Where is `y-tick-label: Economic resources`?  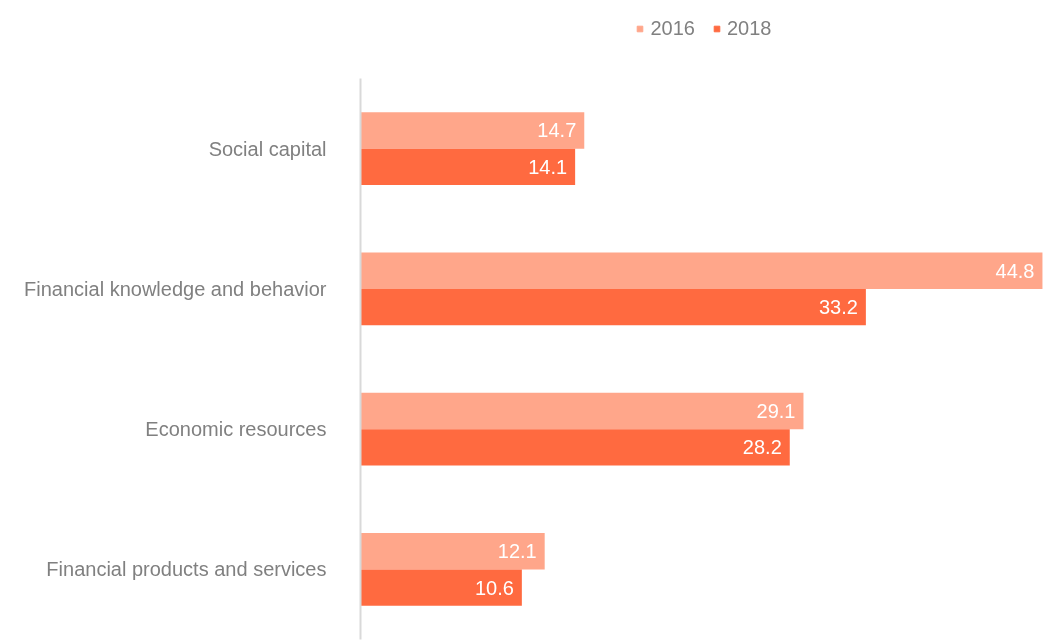
y-tick-label: Economic resources is located at coordinates (236, 429).